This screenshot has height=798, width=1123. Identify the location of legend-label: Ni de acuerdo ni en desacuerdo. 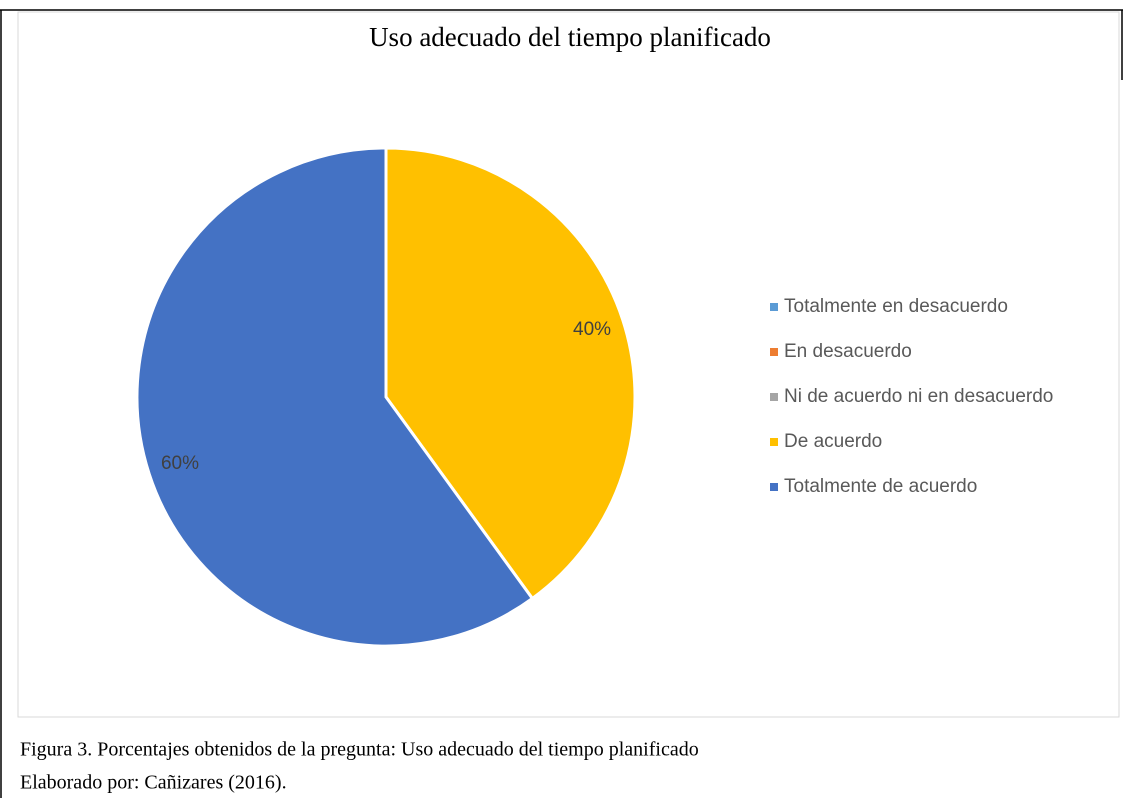
(918, 396).